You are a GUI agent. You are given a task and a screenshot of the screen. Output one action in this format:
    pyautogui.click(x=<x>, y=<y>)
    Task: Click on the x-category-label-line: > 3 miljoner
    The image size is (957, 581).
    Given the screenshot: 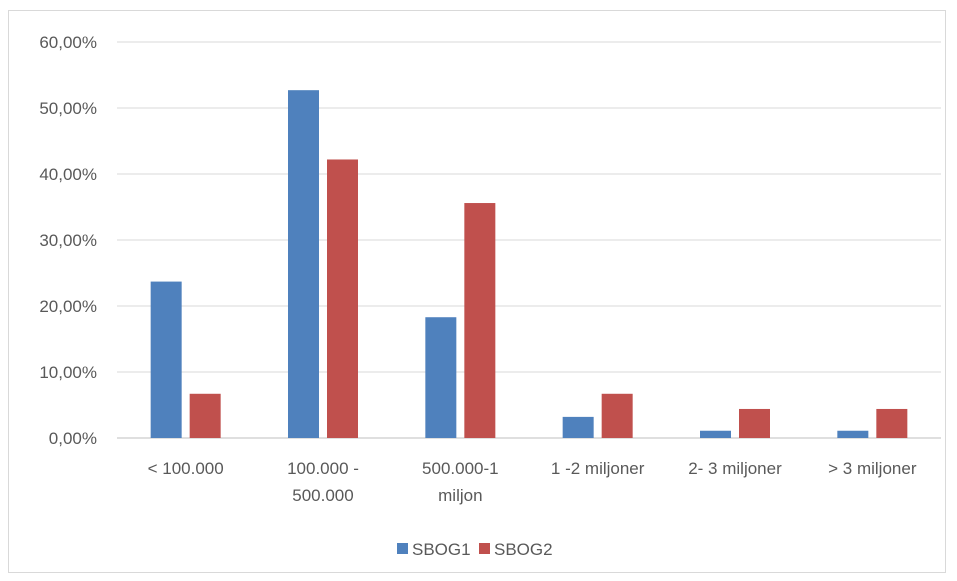 What is the action you would take?
    pyautogui.click(x=872, y=468)
    